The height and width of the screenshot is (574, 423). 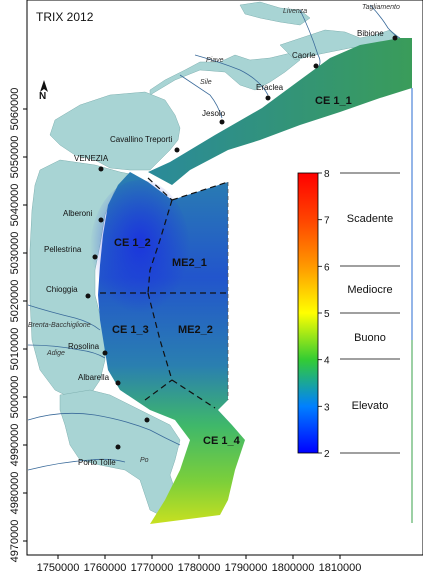 I want to click on label-caorle: Caorle, so click(x=304, y=55).